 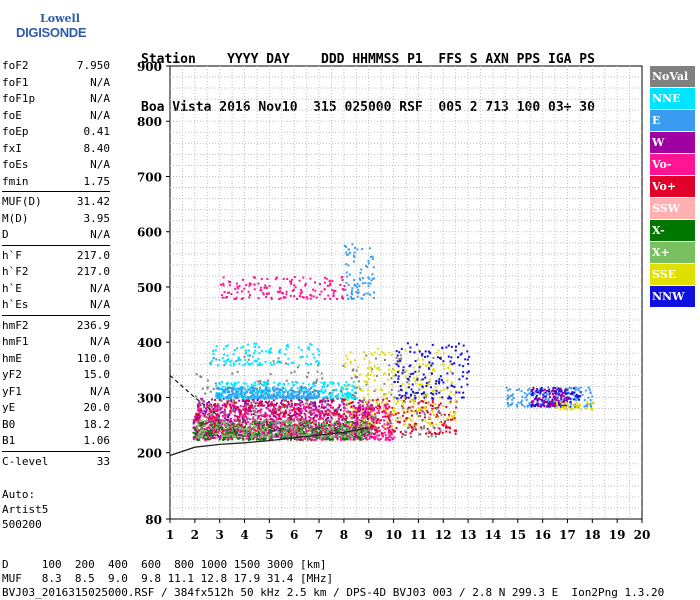 I want to click on param-value: 217.0, so click(x=93, y=271).